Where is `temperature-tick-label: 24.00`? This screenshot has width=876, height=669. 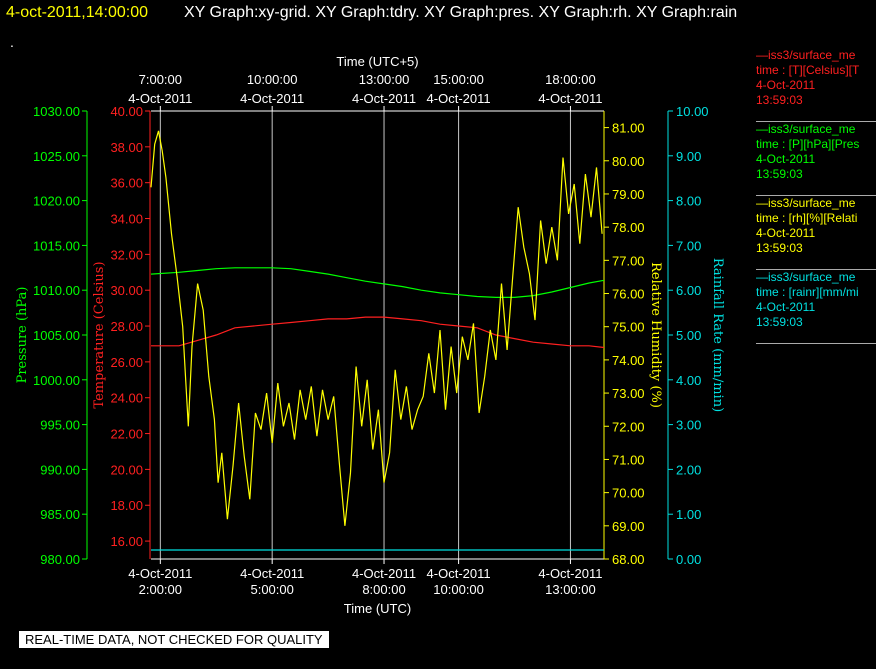
temperature-tick-label: 24.00 is located at coordinates (126, 398).